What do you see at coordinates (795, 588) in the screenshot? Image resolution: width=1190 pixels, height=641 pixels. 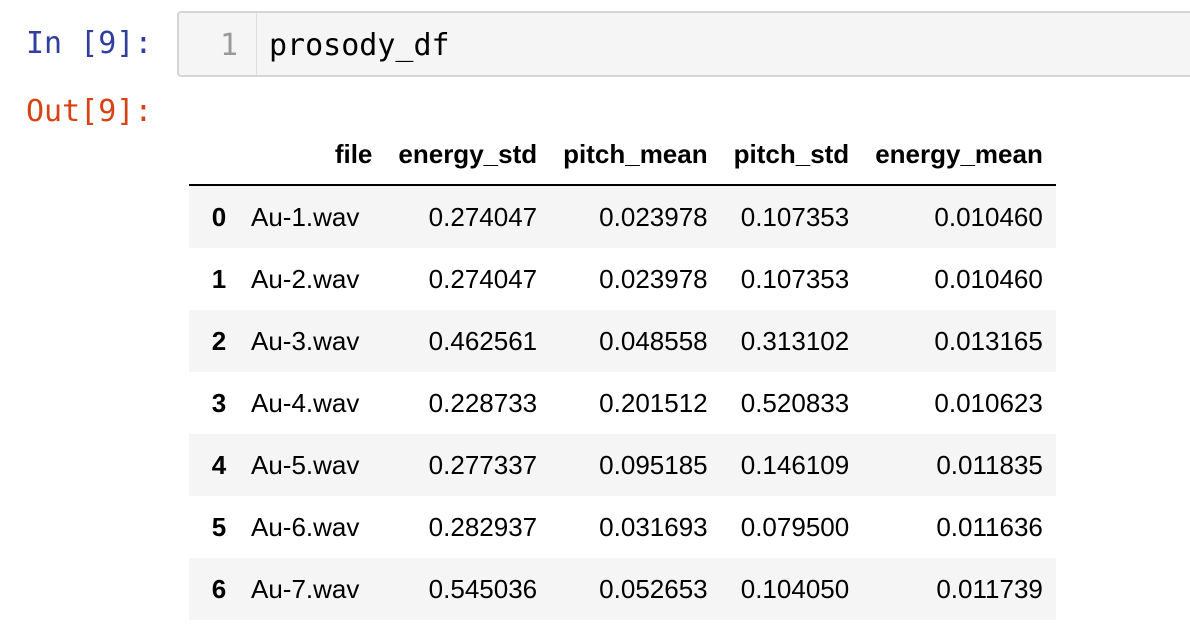 I see `cell-pitch-std: 0.104050` at bounding box center [795, 588].